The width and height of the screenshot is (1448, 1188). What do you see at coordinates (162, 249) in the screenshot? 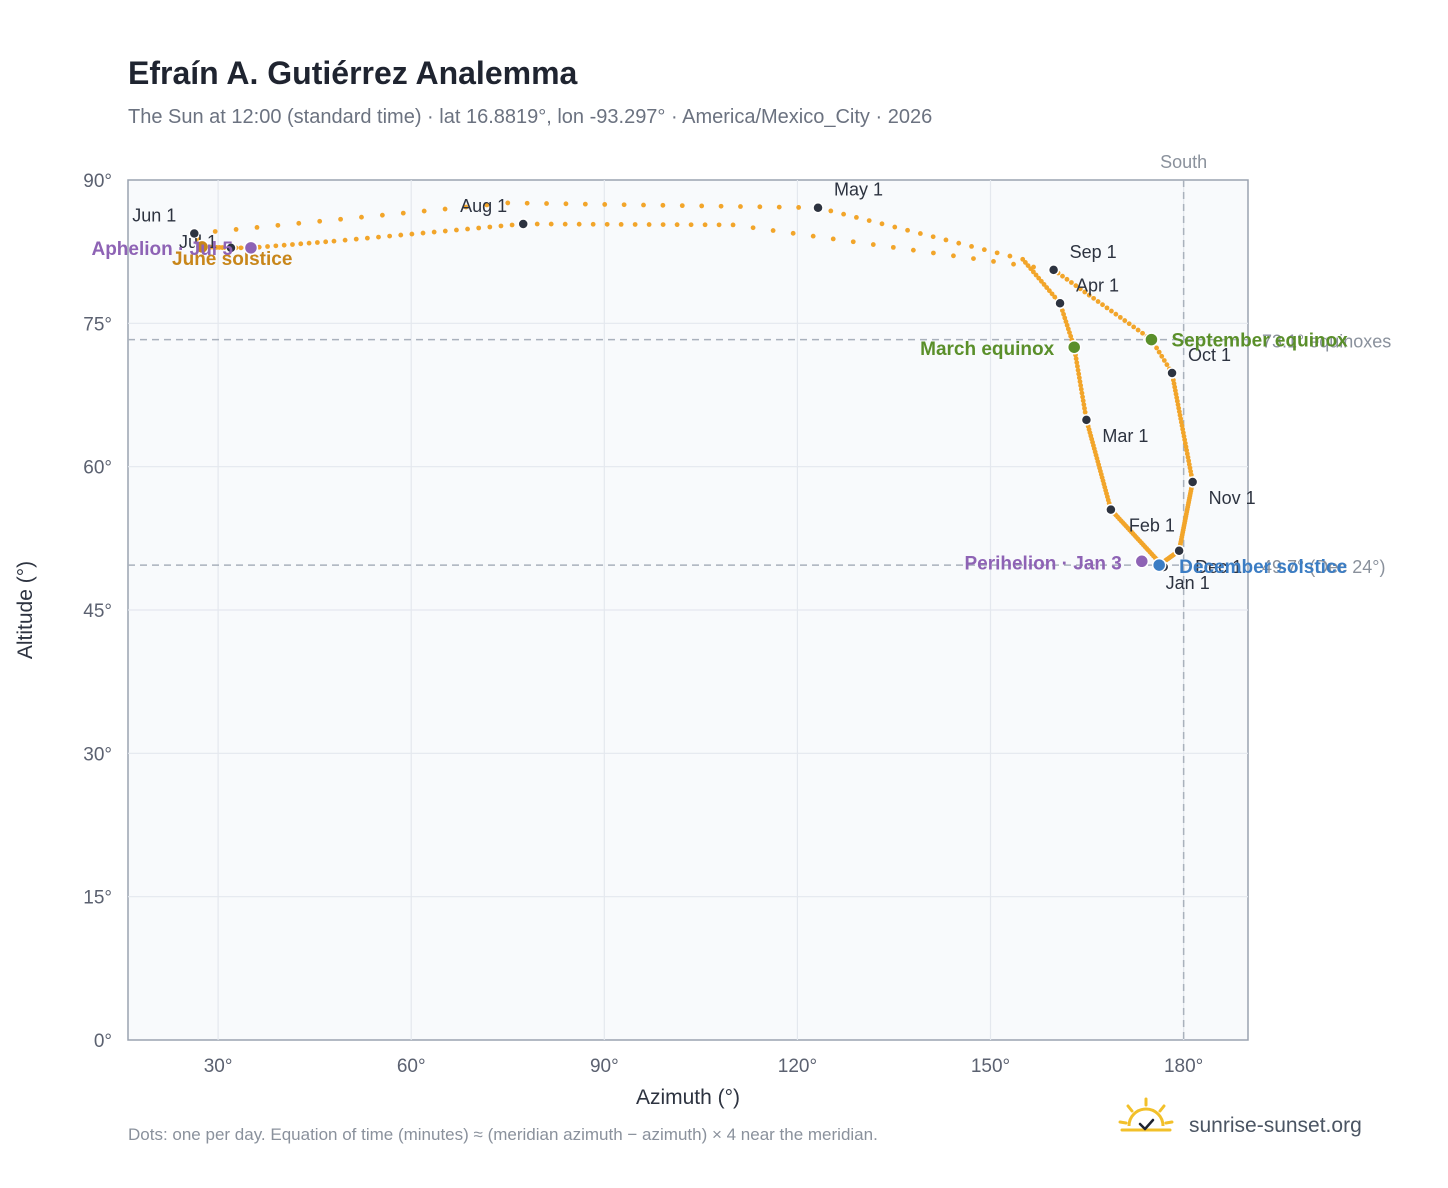
I see `event-label: Aphelion · Jul 5` at bounding box center [162, 249].